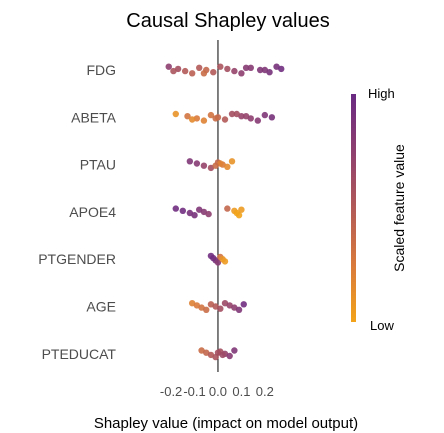 The width and height of the screenshot is (444, 433). Describe the element at coordinates (166, 307) in the screenshot. I see `feature-row-age: AGE` at that location.